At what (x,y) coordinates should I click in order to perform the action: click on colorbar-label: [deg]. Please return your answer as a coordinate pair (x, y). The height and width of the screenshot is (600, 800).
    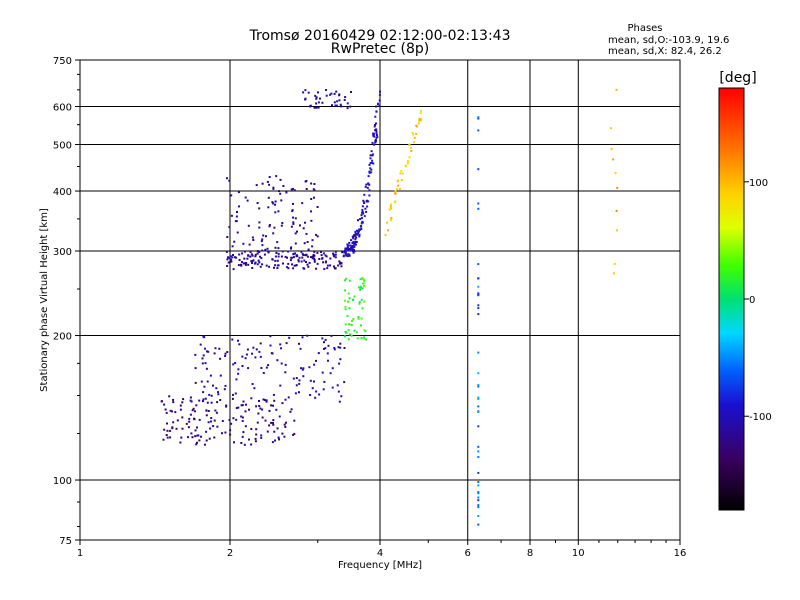
    Looking at the image, I should click on (737, 78).